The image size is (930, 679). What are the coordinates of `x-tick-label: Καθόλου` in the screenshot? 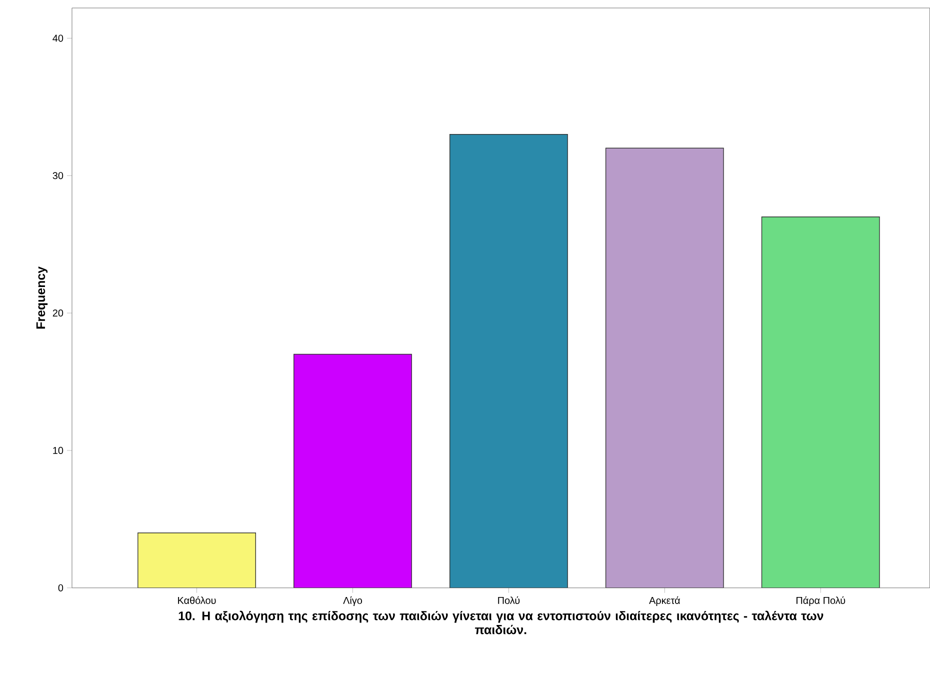 It's located at (197, 600).